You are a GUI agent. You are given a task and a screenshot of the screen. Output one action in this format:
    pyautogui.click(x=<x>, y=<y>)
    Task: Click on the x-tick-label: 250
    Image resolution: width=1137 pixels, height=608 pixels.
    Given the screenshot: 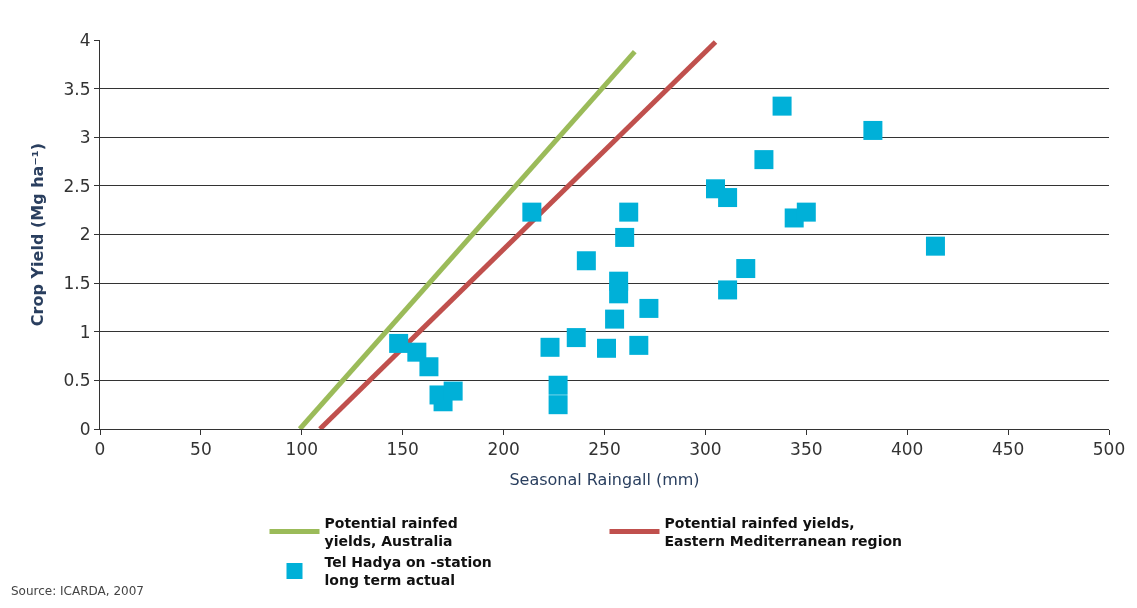 What is the action you would take?
    pyautogui.click(x=604, y=449)
    